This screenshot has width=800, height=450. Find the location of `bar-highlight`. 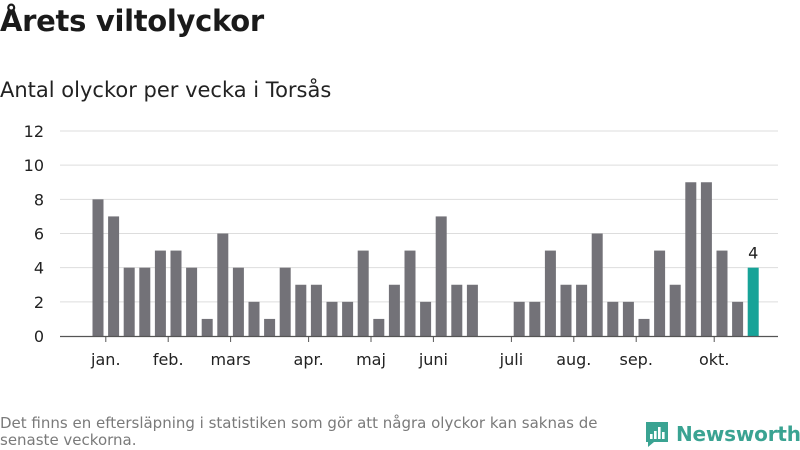

bar-highlight is located at coordinates (753, 301).